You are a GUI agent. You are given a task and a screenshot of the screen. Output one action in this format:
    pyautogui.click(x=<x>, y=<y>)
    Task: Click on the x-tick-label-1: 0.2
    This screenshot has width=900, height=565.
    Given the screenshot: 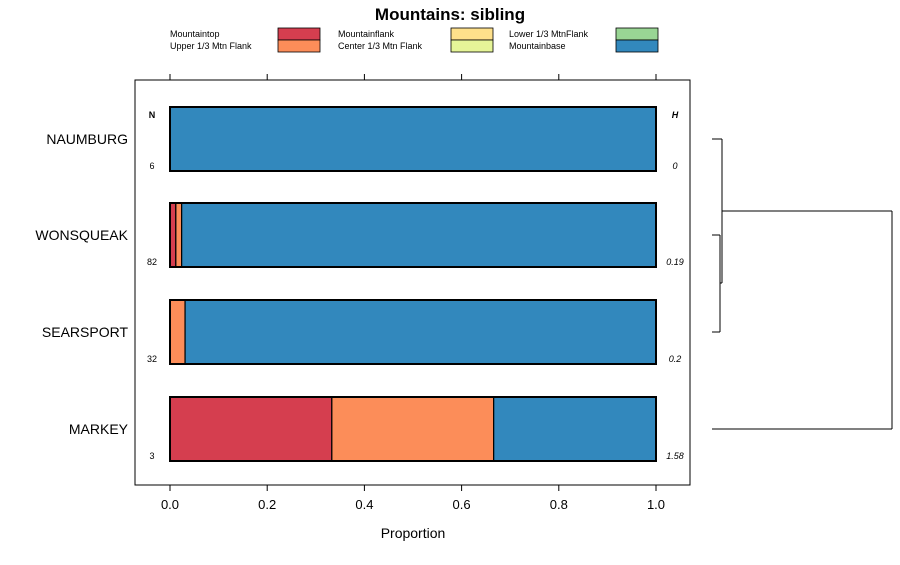 What is the action you would take?
    pyautogui.click(x=267, y=504)
    